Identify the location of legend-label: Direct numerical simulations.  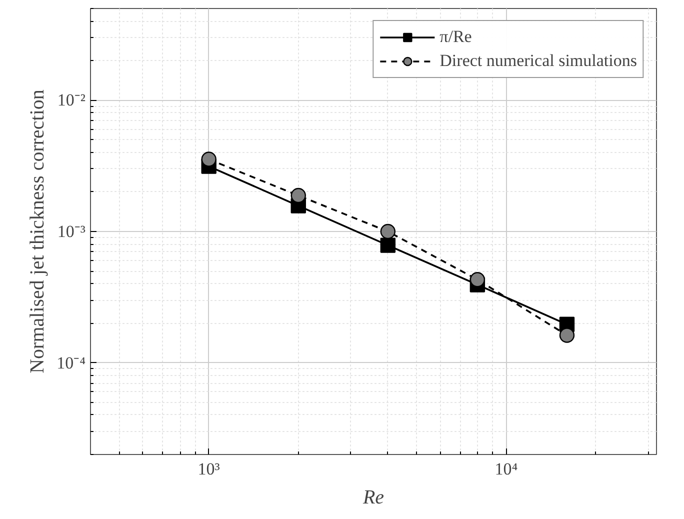
(538, 61).